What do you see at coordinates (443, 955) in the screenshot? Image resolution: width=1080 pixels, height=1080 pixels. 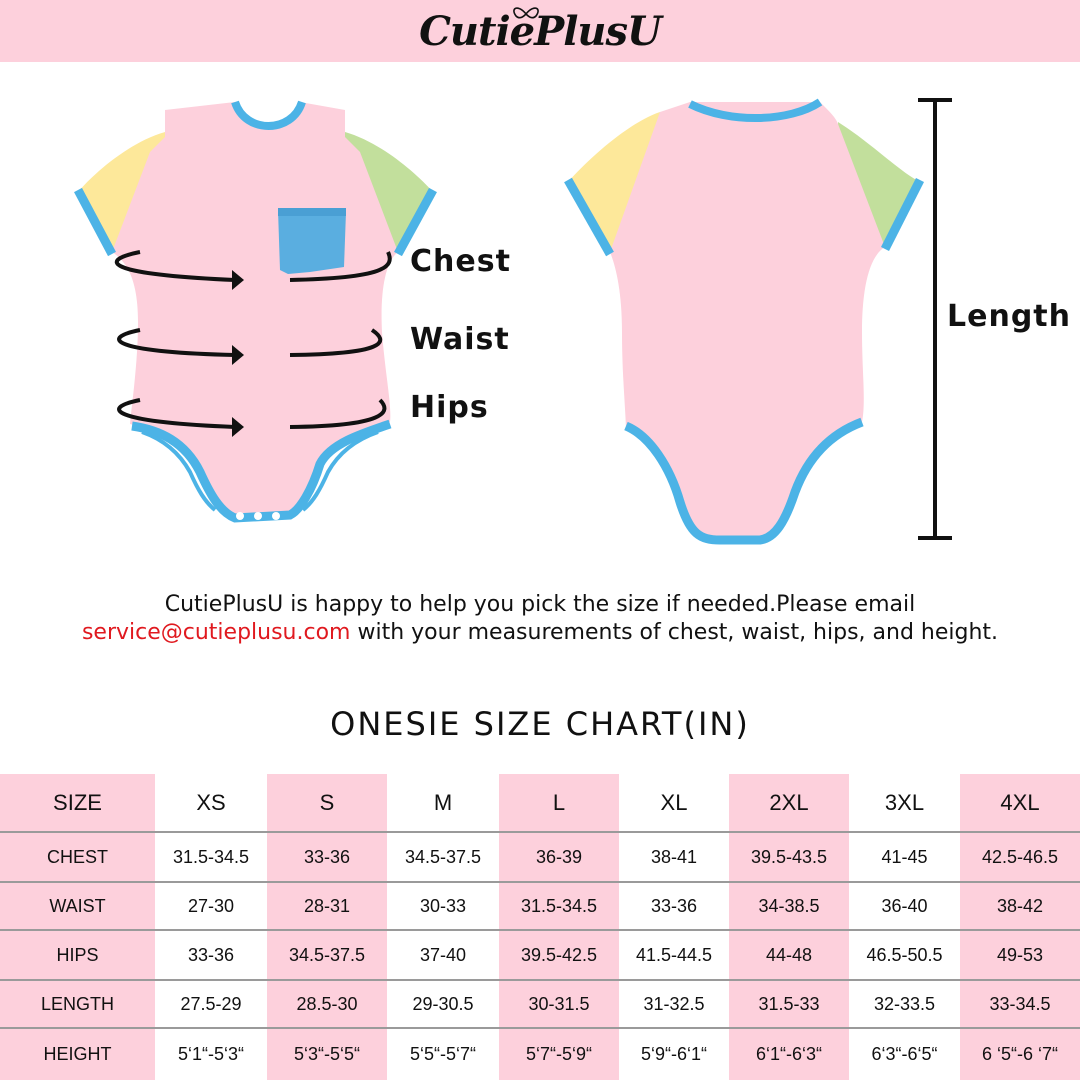 I see `table-cell: 37-40` at bounding box center [443, 955].